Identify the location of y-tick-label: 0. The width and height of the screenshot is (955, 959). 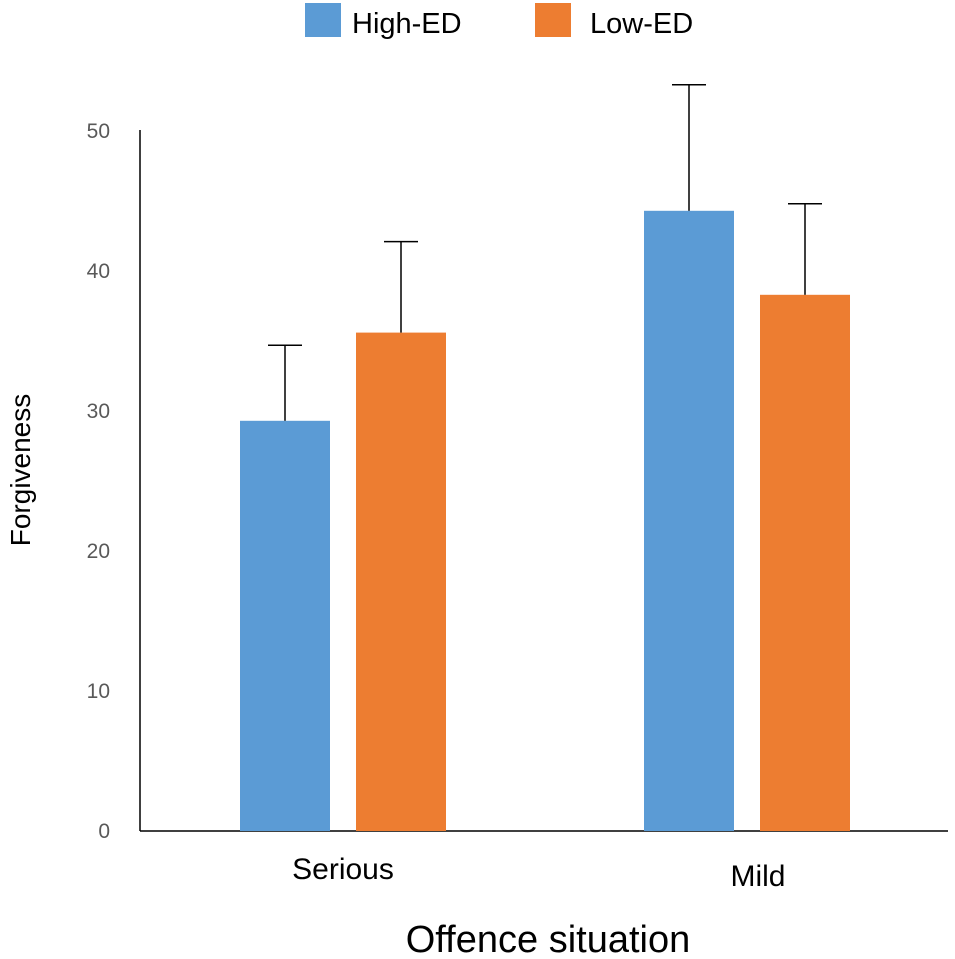
(104, 831).